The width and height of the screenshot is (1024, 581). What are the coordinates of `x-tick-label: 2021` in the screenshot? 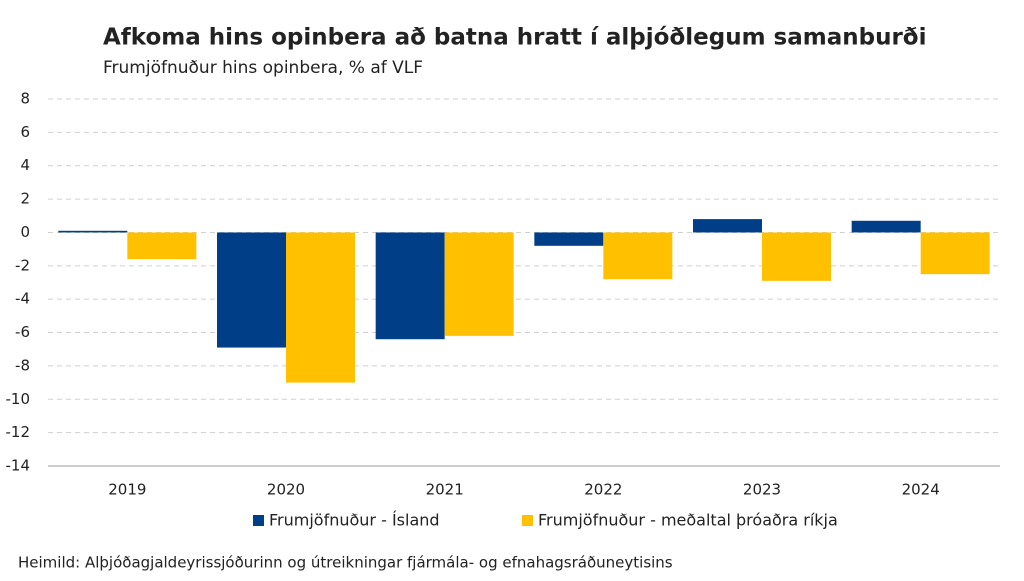 It's located at (445, 490).